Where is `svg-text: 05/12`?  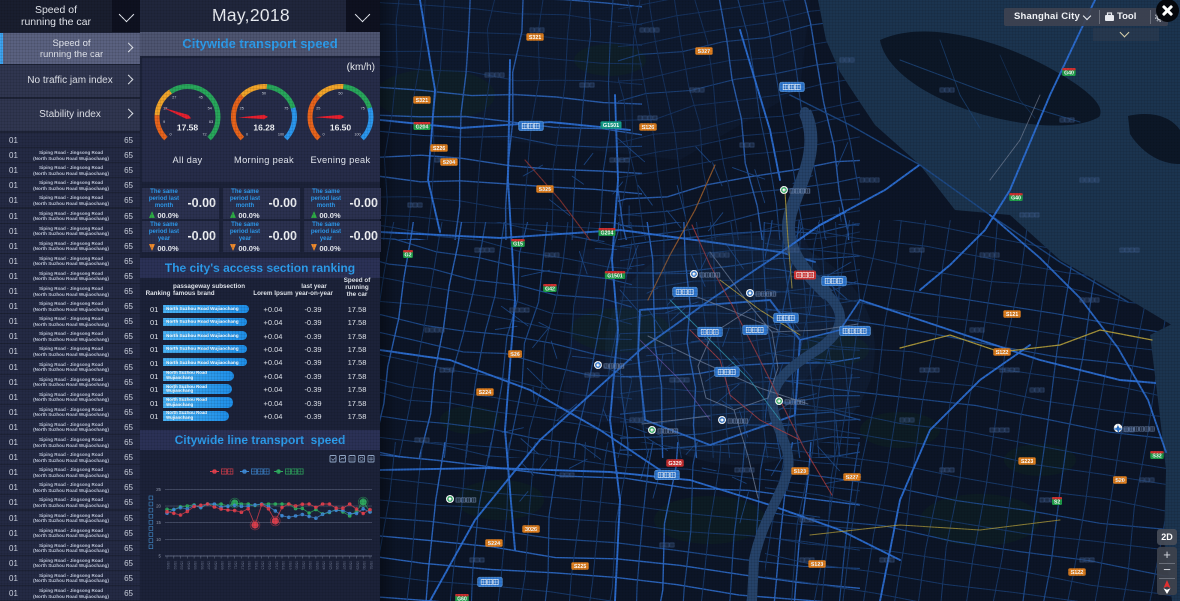
svg-text: 05/12 is located at coordinates (242, 565).